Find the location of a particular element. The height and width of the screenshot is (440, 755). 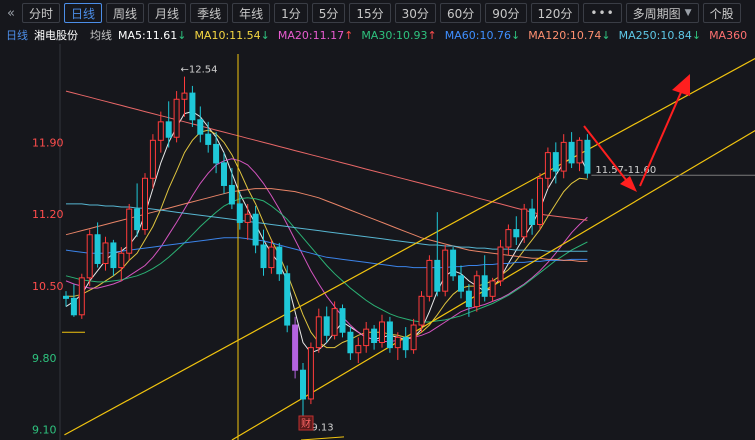

tab-period-11: 90分 is located at coordinates (506, 13).